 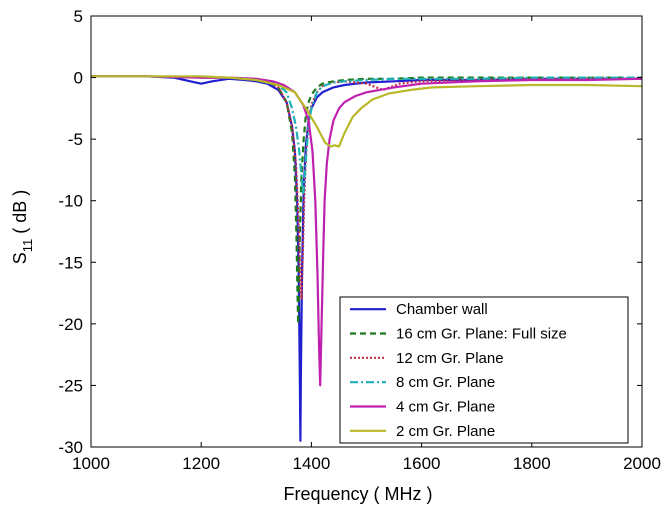 I want to click on y-axis-label: S11 ( dB ), so click(x=22, y=227).